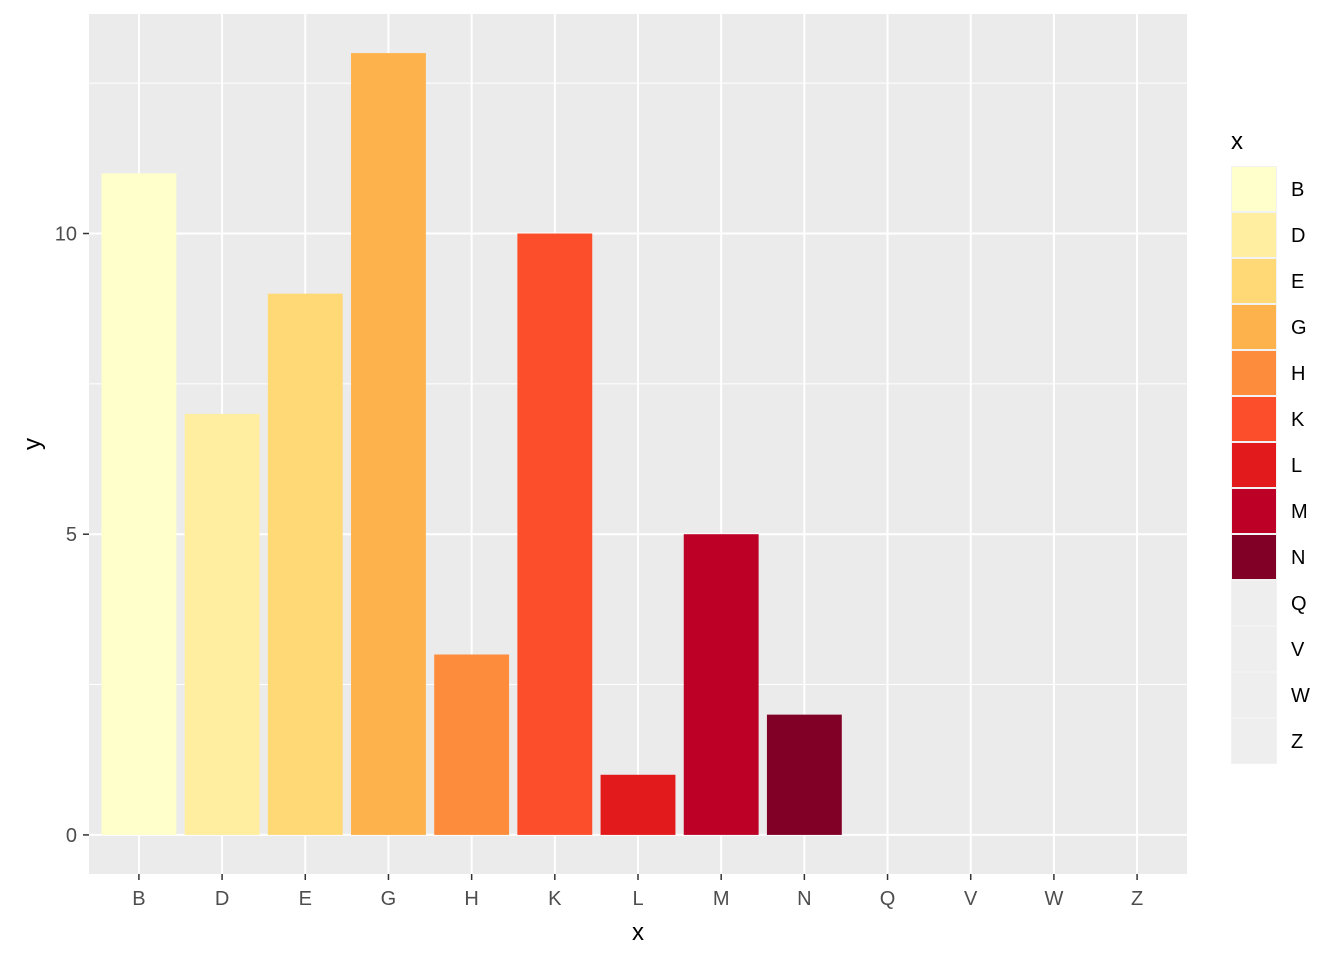 The height and width of the screenshot is (960, 1344). Describe the element at coordinates (1053, 899) in the screenshot. I see `x-tick-label: W` at that location.